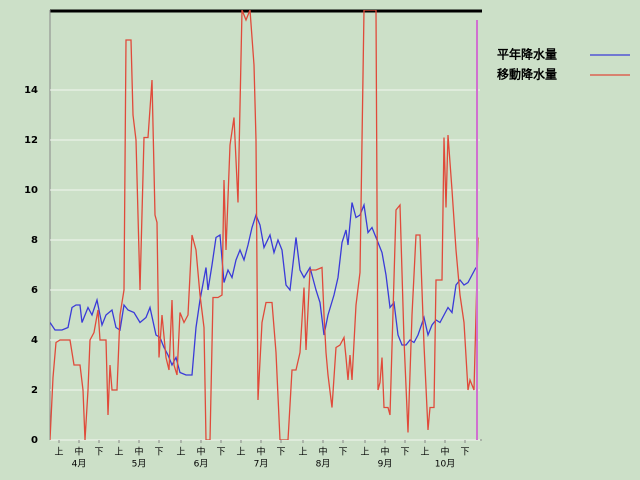  Describe the element at coordinates (34, 340) in the screenshot. I see `y-tick-label: 4` at that location.